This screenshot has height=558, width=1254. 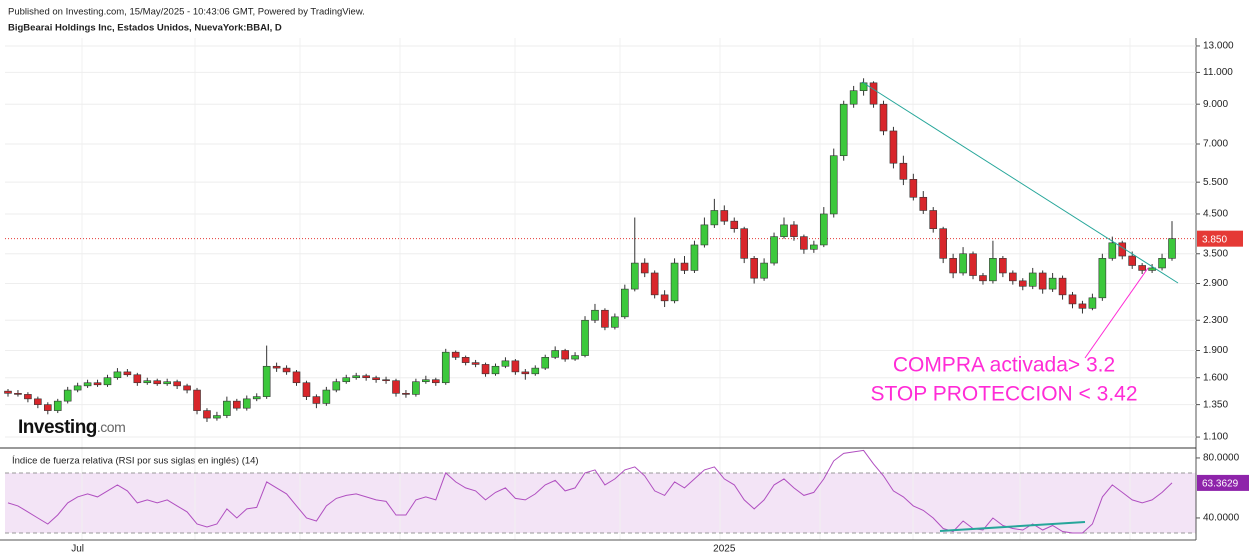 What do you see at coordinates (1215, 182) in the screenshot?
I see `y-tick-label: 5.500` at bounding box center [1215, 182].